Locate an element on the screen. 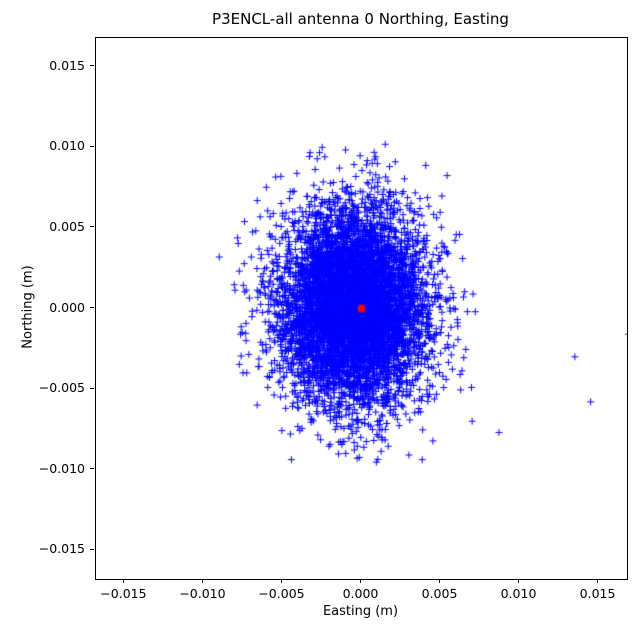 The height and width of the screenshot is (640, 640). y-tick-label: 0.015 is located at coordinates (67, 65).